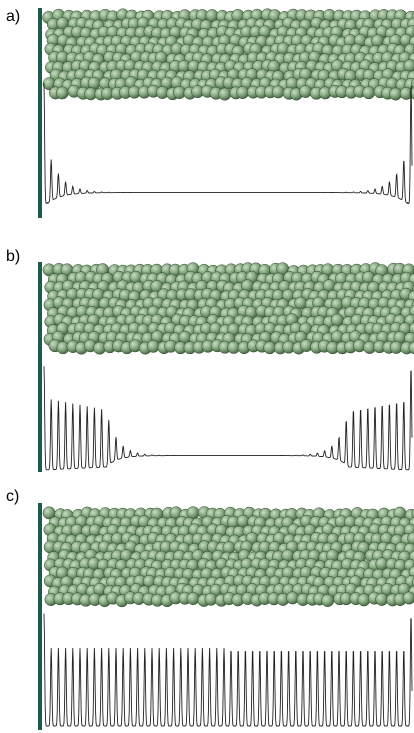 The image size is (414, 733). What do you see at coordinates (13, 256) in the screenshot?
I see `panel-label: b)` at bounding box center [13, 256].